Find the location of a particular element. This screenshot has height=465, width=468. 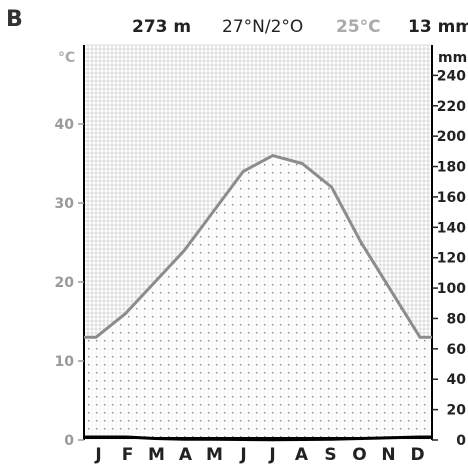

left-axis-ticks: 0 10 20 30 40 is located at coordinates (69, 283).